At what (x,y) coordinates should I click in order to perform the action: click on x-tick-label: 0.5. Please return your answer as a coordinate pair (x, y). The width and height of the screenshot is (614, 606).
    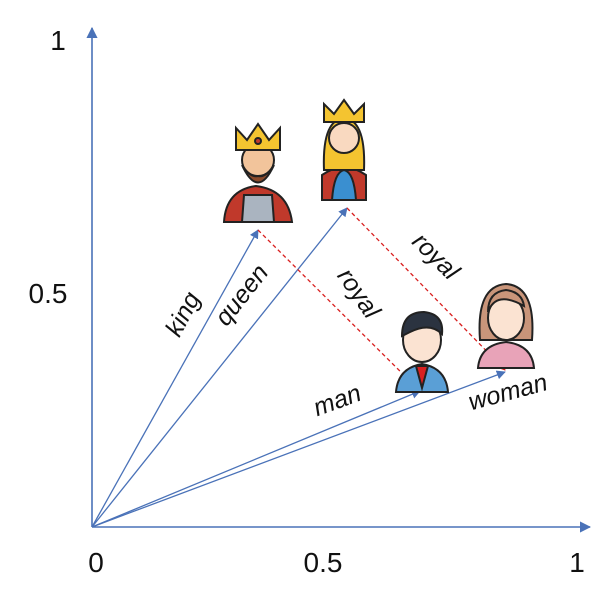
    Looking at the image, I should click on (323, 562).